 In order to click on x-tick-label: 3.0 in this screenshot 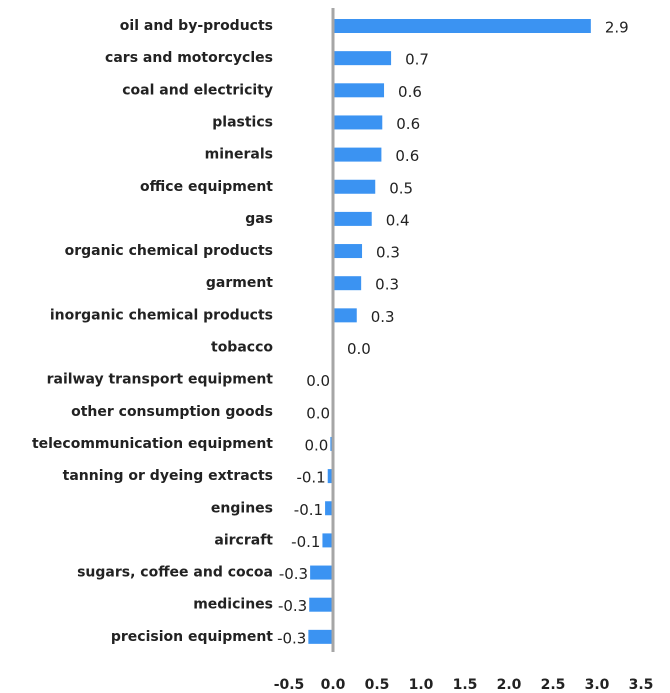, I will do `click(597, 685)`.